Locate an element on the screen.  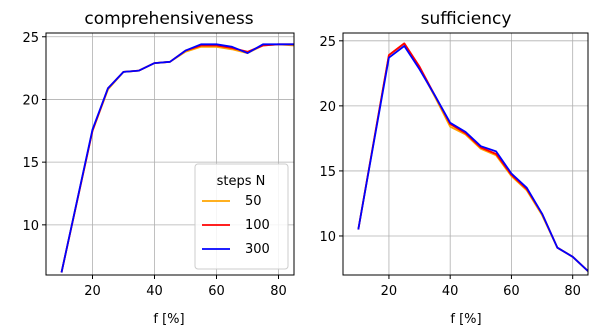
comprehensiveness-y-tick-label: 15 is located at coordinates (30, 163).